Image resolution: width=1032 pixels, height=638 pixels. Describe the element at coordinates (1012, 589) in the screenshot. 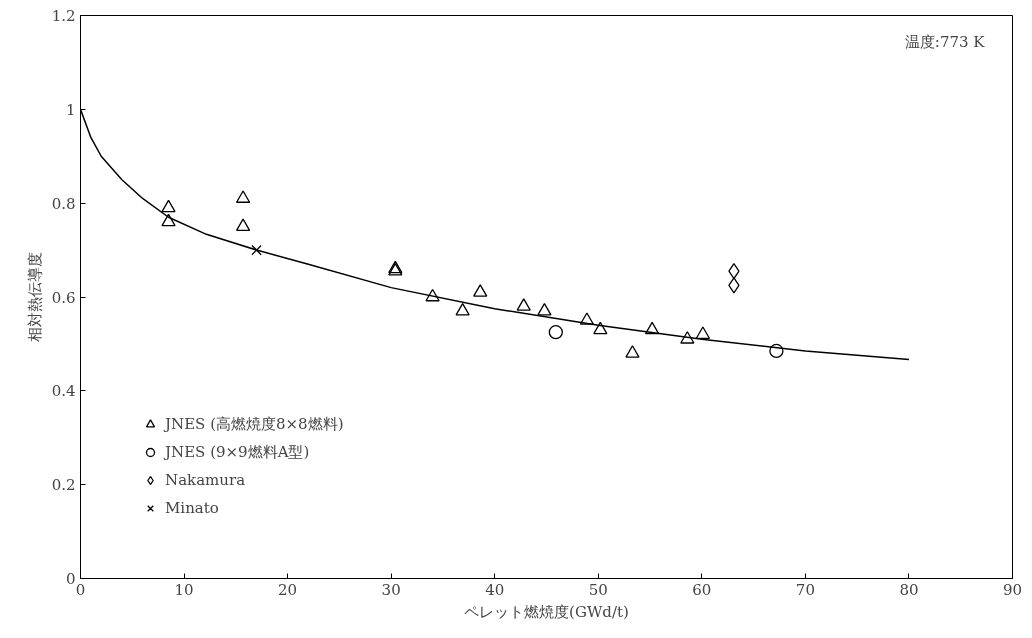

I see `x-tick-label: 90` at that location.